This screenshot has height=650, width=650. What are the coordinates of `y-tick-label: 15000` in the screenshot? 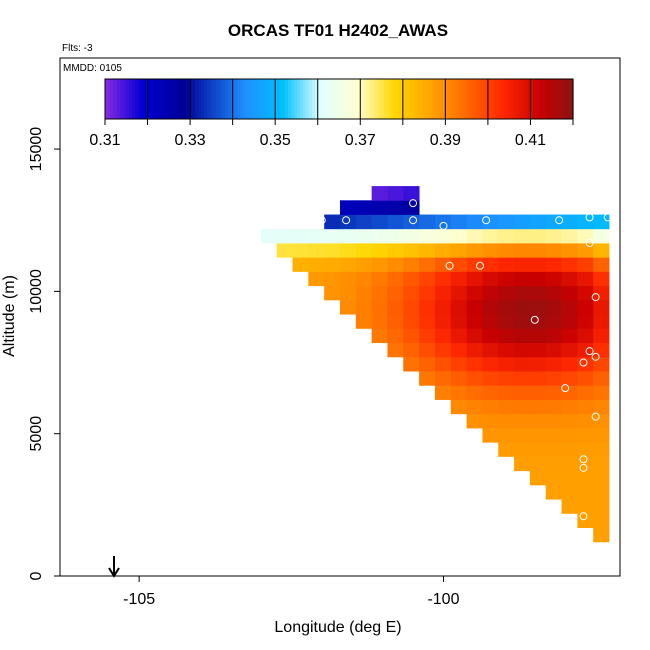 It's located at (36, 149).